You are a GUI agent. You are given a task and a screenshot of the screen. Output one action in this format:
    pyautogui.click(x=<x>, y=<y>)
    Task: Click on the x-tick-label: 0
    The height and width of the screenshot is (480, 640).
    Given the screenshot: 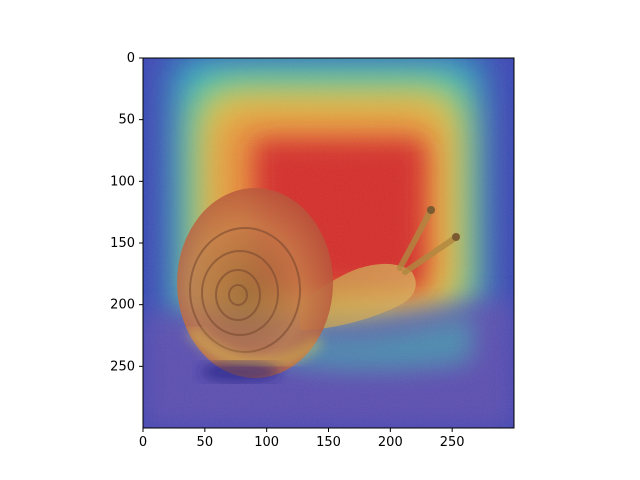 What is the action you would take?
    pyautogui.click(x=143, y=442)
    